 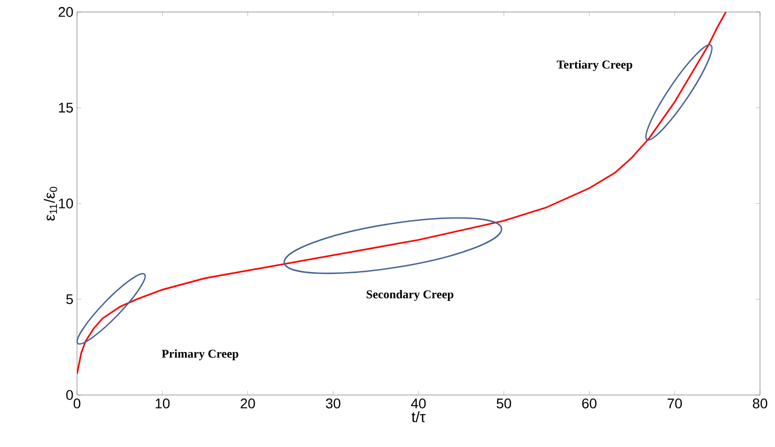 I want to click on annotation: Secondary Creep, so click(x=410, y=295).